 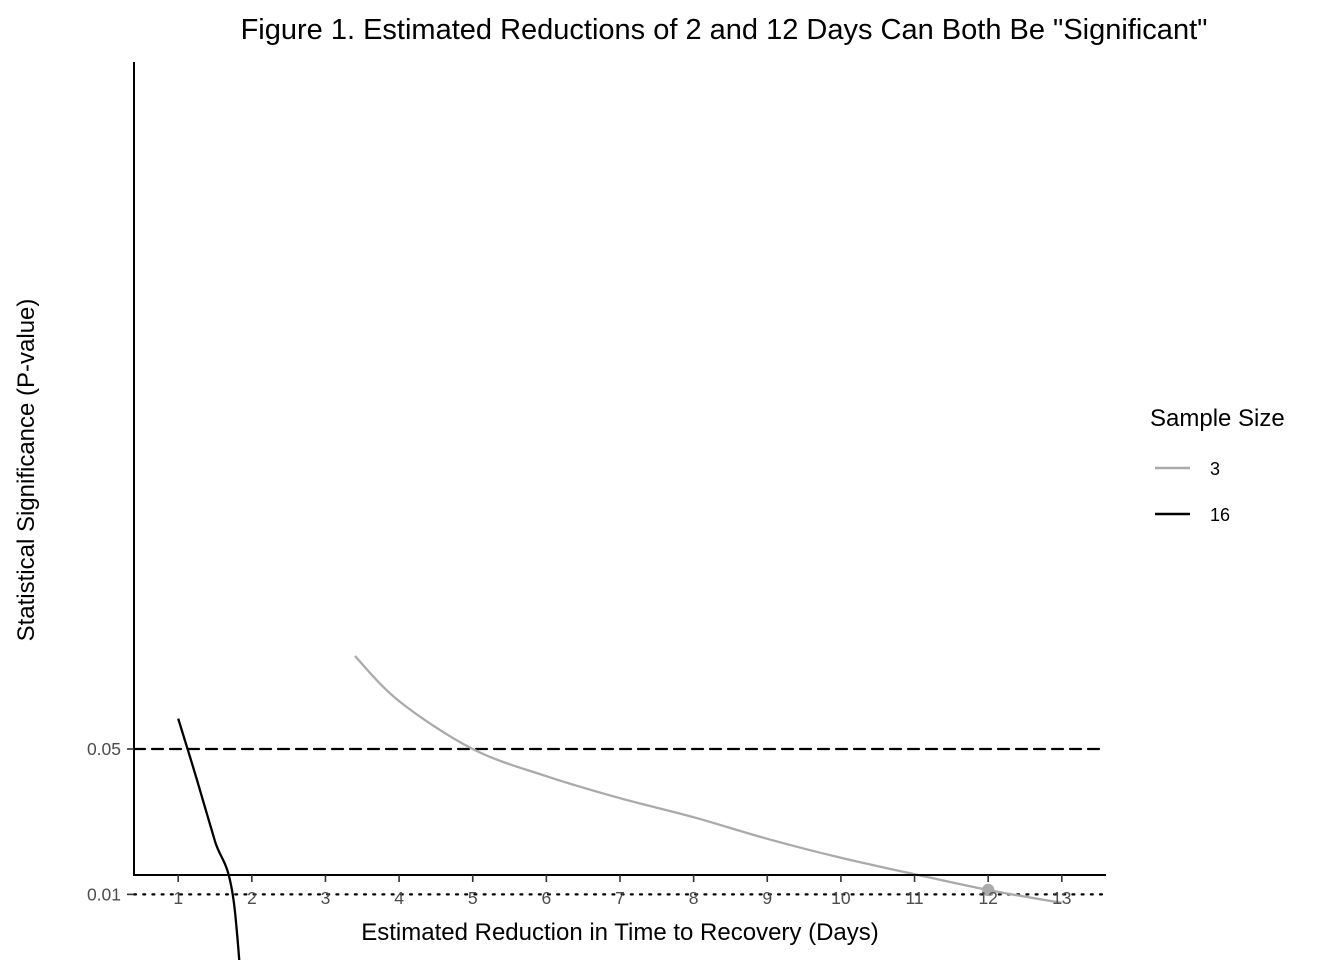 What do you see at coordinates (326, 898) in the screenshot?
I see `x-tick-label-3: 3` at bounding box center [326, 898].